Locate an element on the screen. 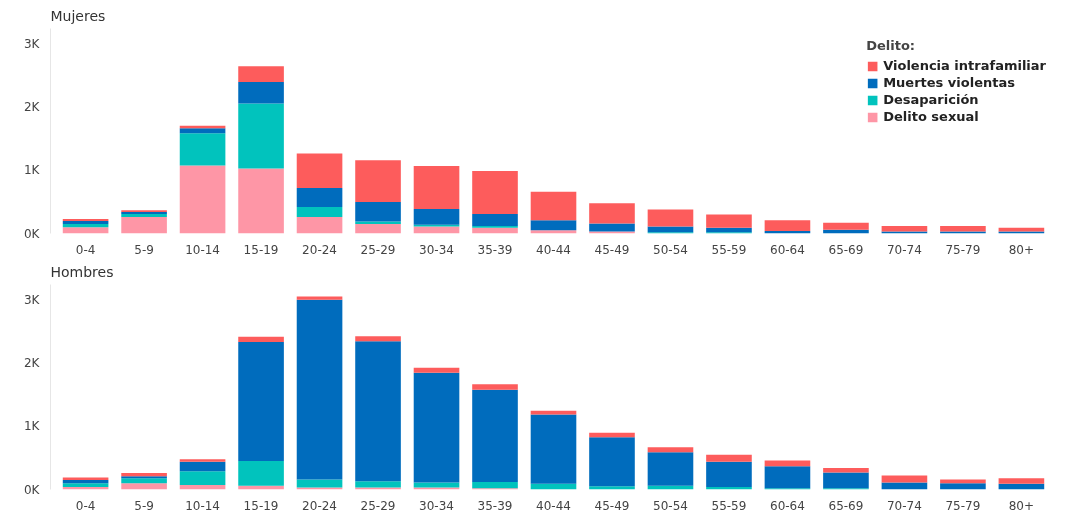  legend-label: Muertes violentas is located at coordinates (949, 82).